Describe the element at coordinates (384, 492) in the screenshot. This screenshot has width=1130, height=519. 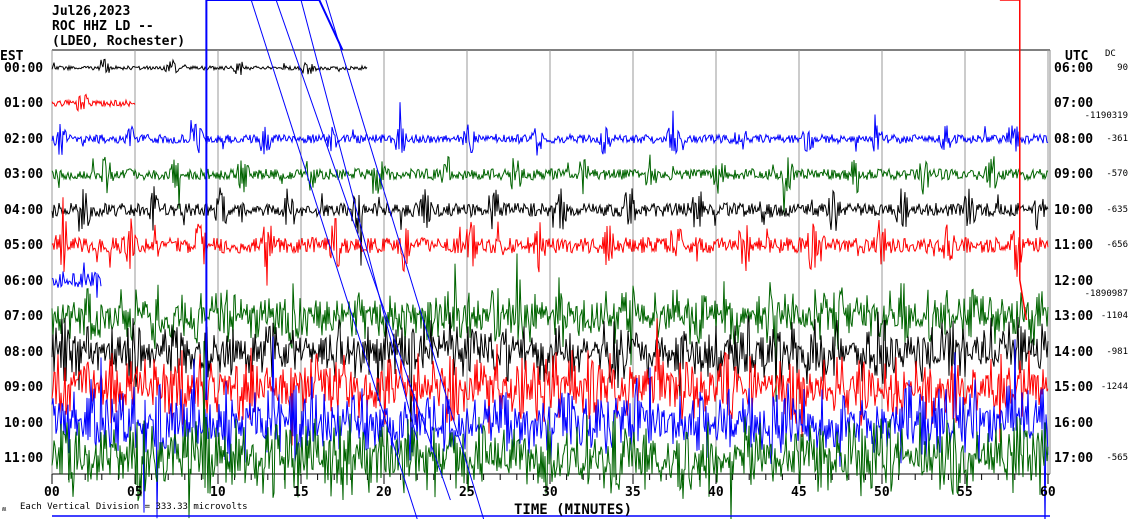
I see `x-tick-label: 20` at that location.